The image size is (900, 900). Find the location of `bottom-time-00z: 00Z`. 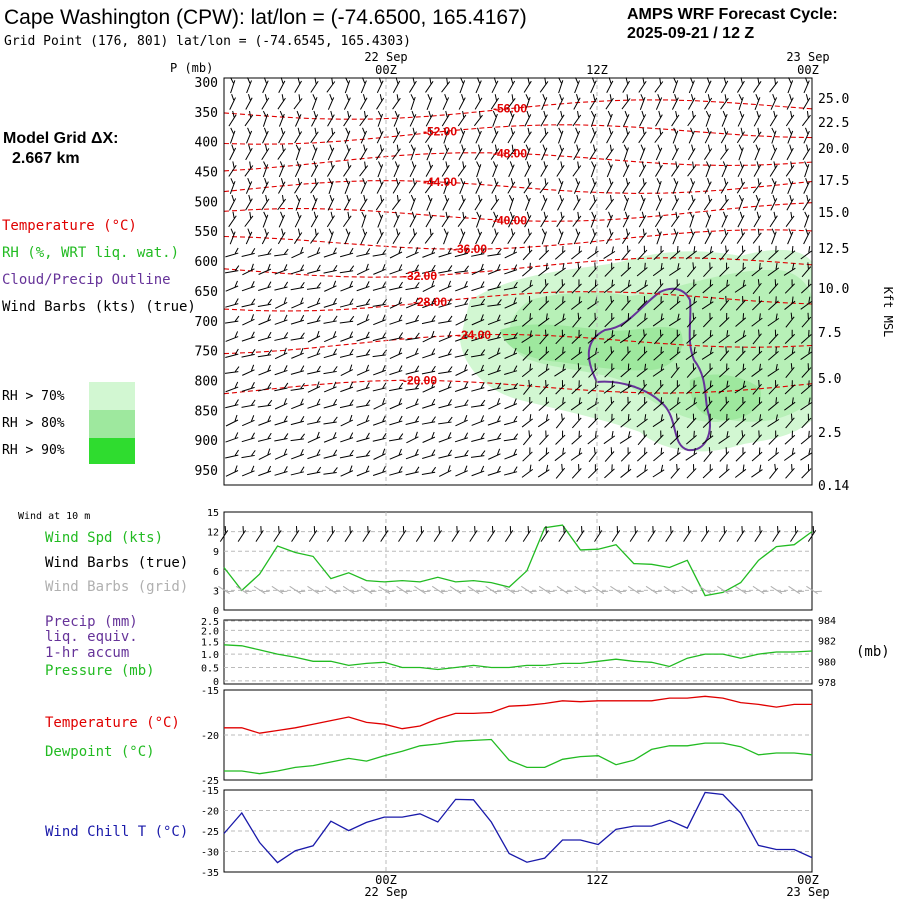

bottom-time-00z: 00Z is located at coordinates (386, 880).